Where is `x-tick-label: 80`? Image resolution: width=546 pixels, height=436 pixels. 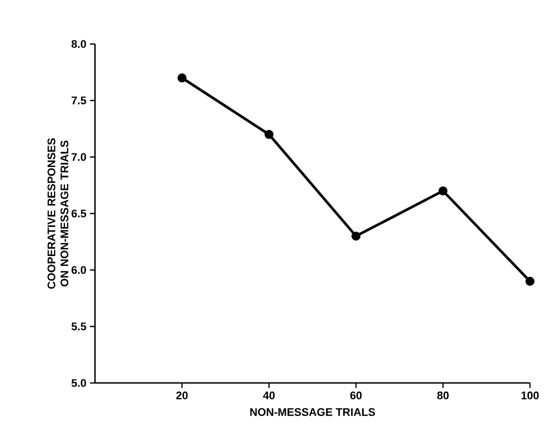 x-tick-label: 80 is located at coordinates (443, 396).